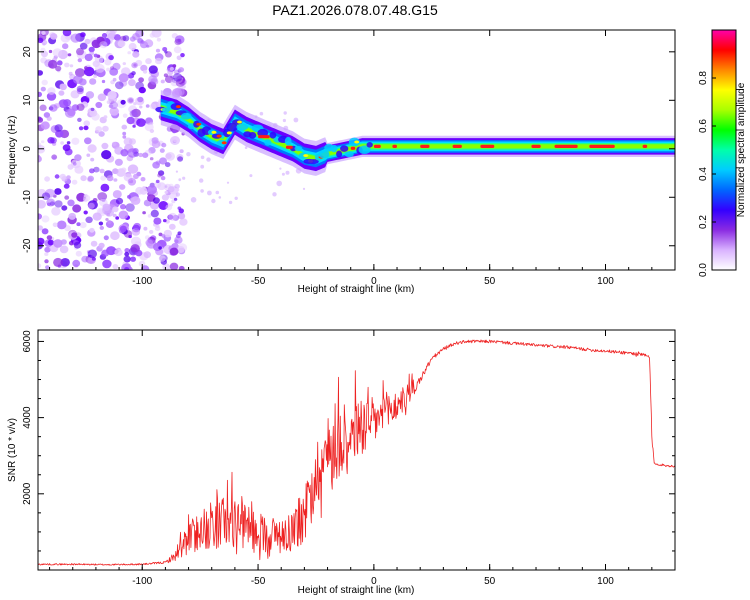 The width and height of the screenshot is (750, 600). I want to click on x-tick-label: -50, so click(258, 581).